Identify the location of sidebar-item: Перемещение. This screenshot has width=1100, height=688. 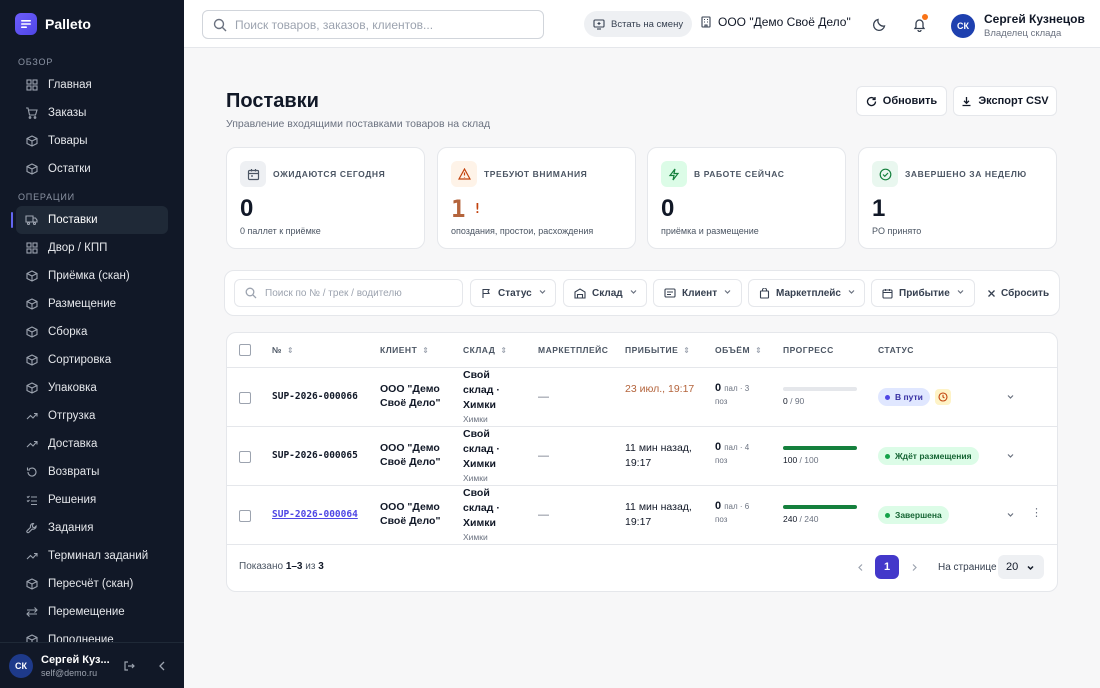
(92, 612).